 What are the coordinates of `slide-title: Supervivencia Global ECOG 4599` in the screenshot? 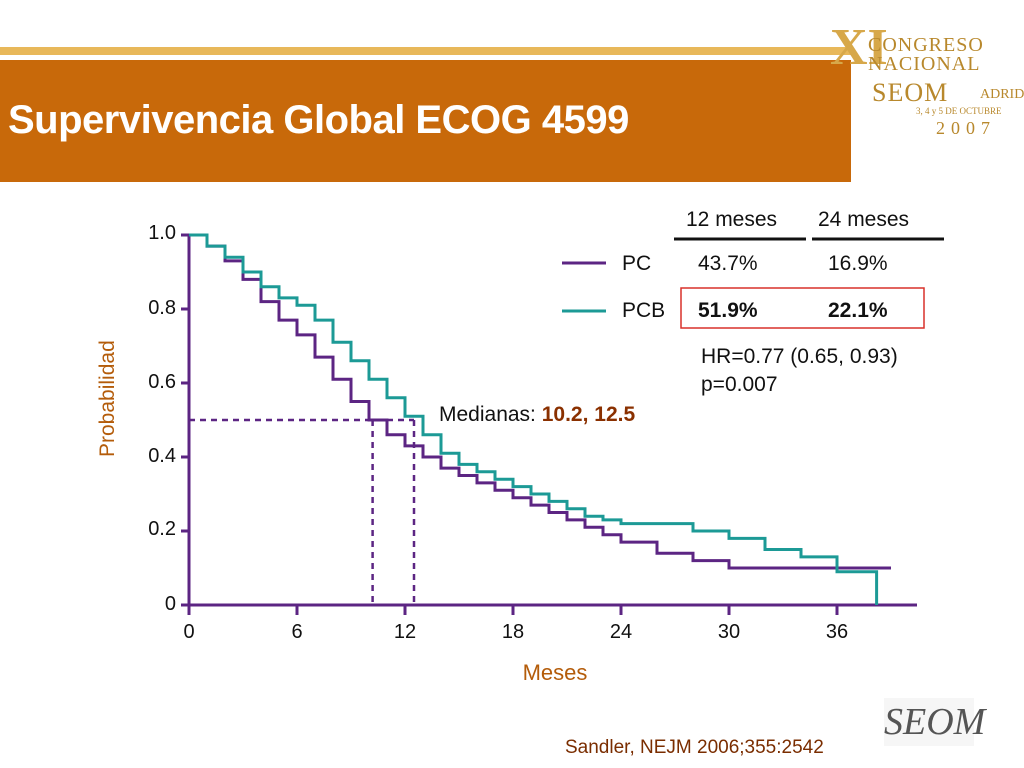 It's located at (318, 120).